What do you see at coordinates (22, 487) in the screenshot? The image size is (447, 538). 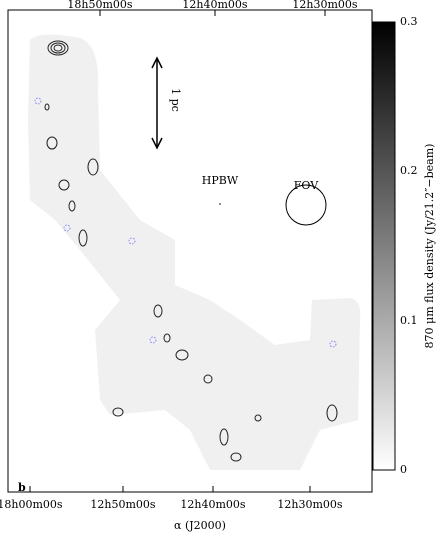 I see `panel-label: b` at bounding box center [22, 487].